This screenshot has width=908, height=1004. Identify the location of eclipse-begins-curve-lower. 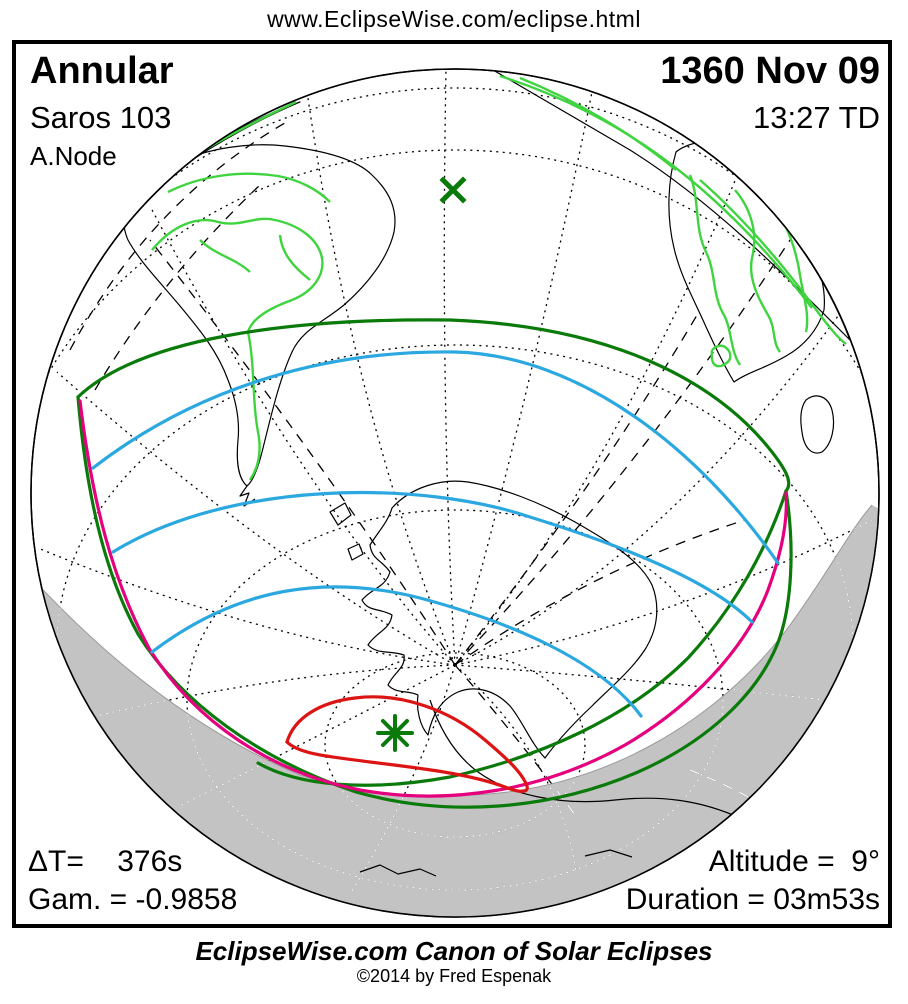
(396, 651).